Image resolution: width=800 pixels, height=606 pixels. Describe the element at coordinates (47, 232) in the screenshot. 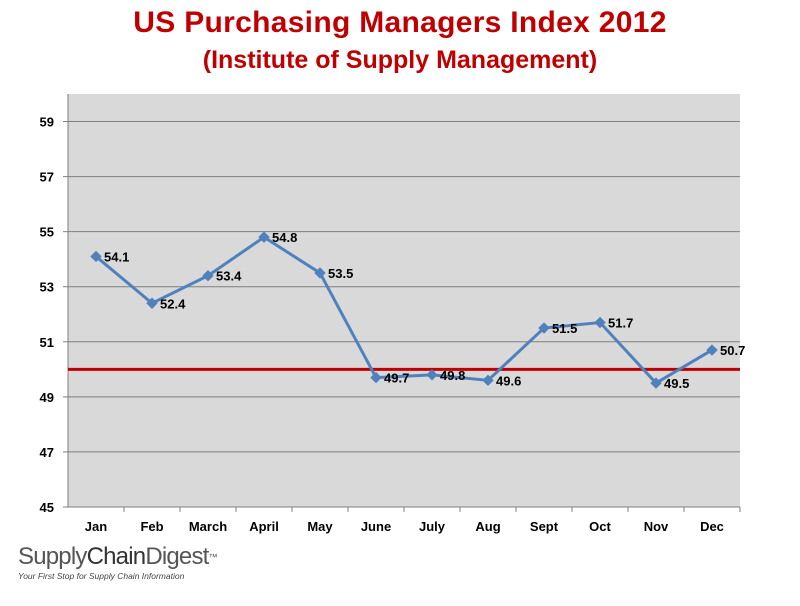

I see `y-tick-label: 55` at that location.